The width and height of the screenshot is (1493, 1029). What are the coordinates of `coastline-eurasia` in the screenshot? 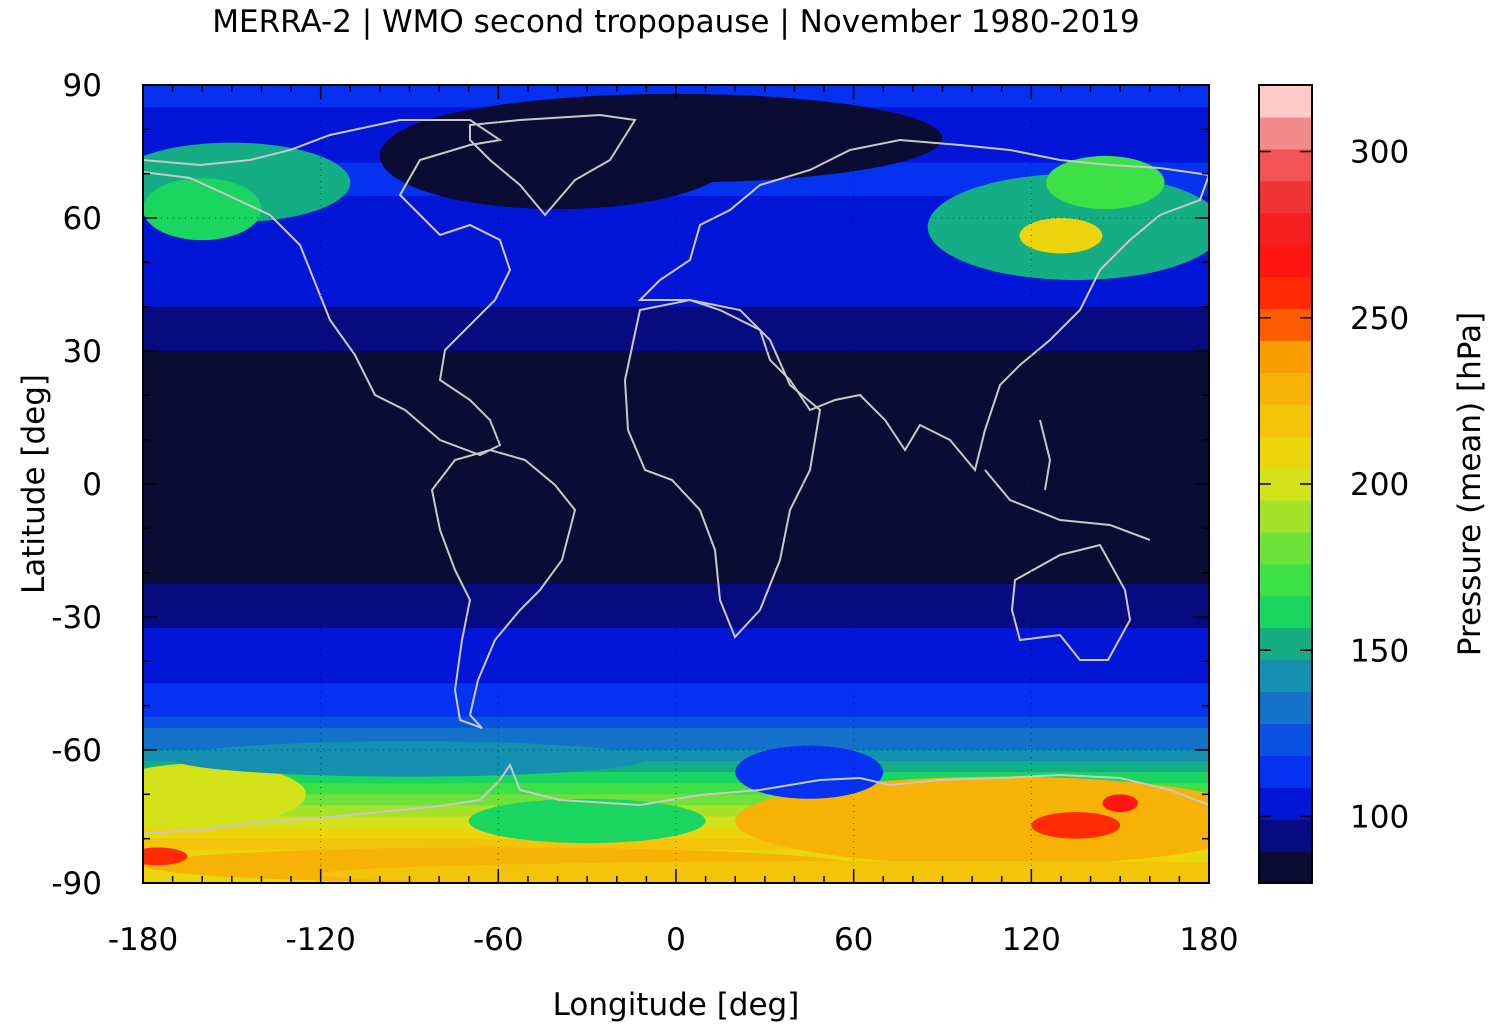 It's located at (923, 305).